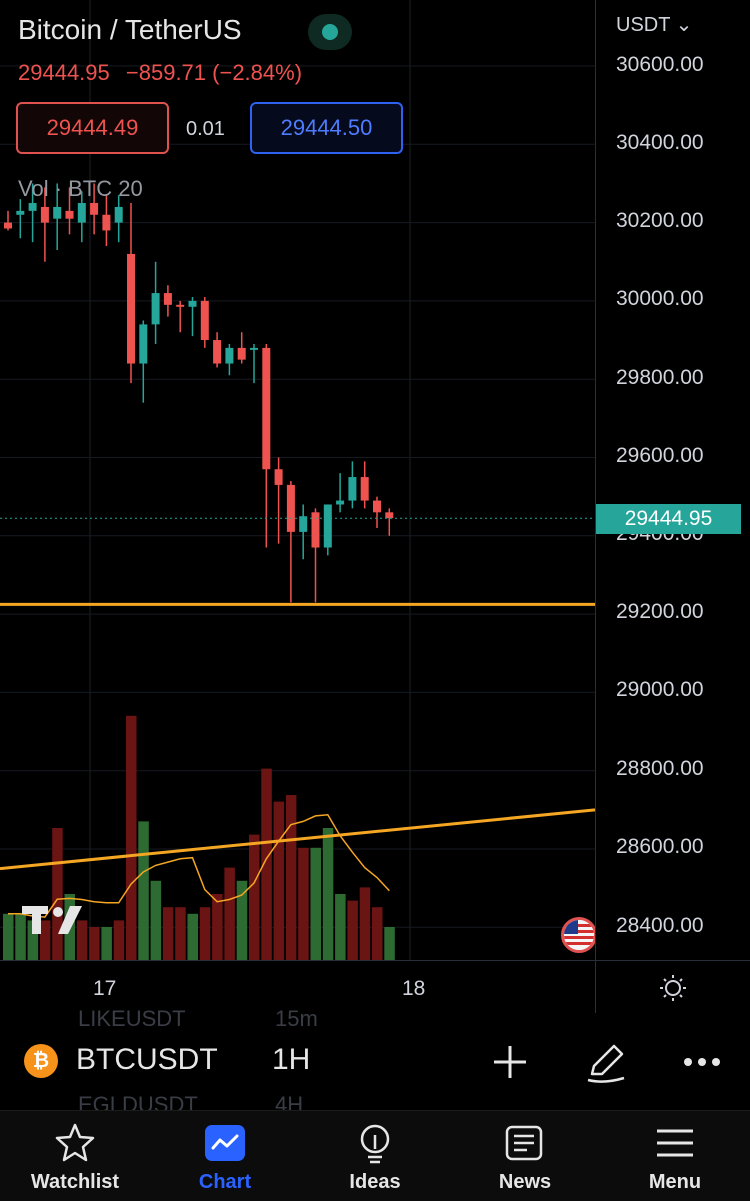 Image resolution: width=750 pixels, height=1201 pixels. I want to click on nav-watchlist: Watchlist, so click(75, 1156).